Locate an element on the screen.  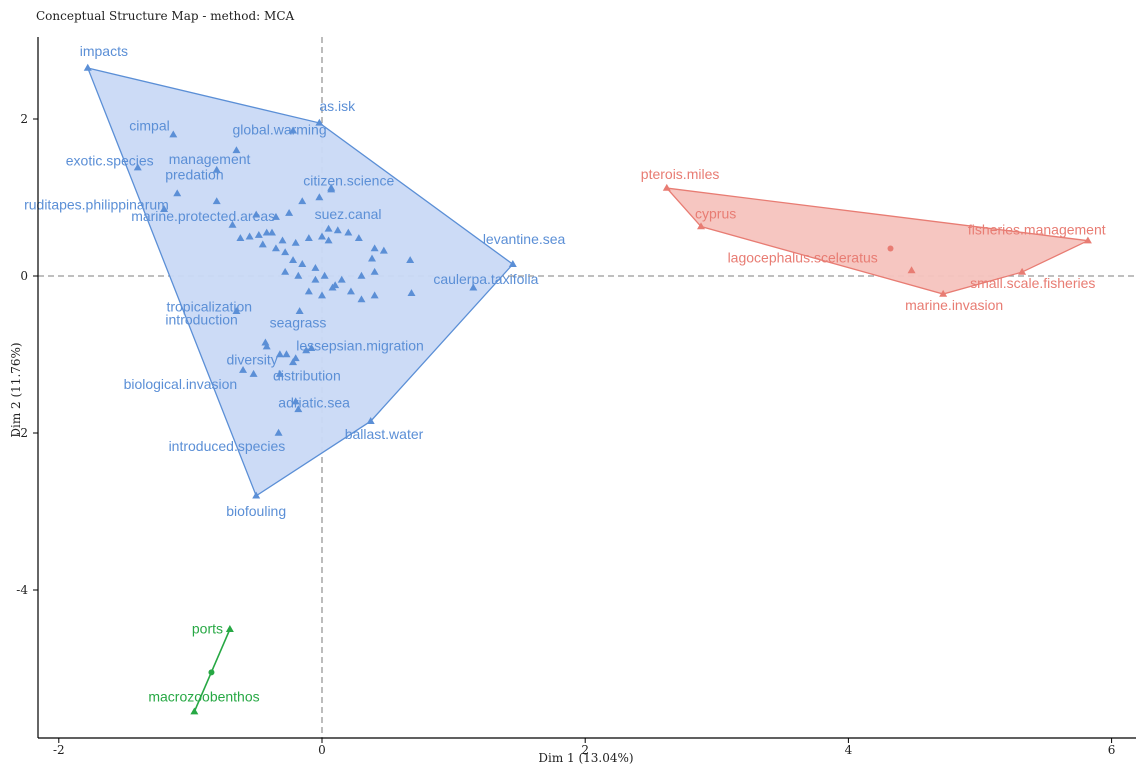
term-label-lagocephalus.sceleratus: lagocephalus.sceleratus is located at coordinates (803, 258).